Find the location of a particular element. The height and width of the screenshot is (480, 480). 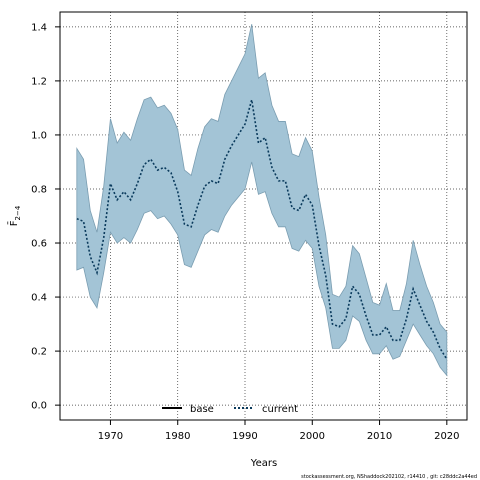

svg-text: F̄2−4 is located at coordinates (14, 215).